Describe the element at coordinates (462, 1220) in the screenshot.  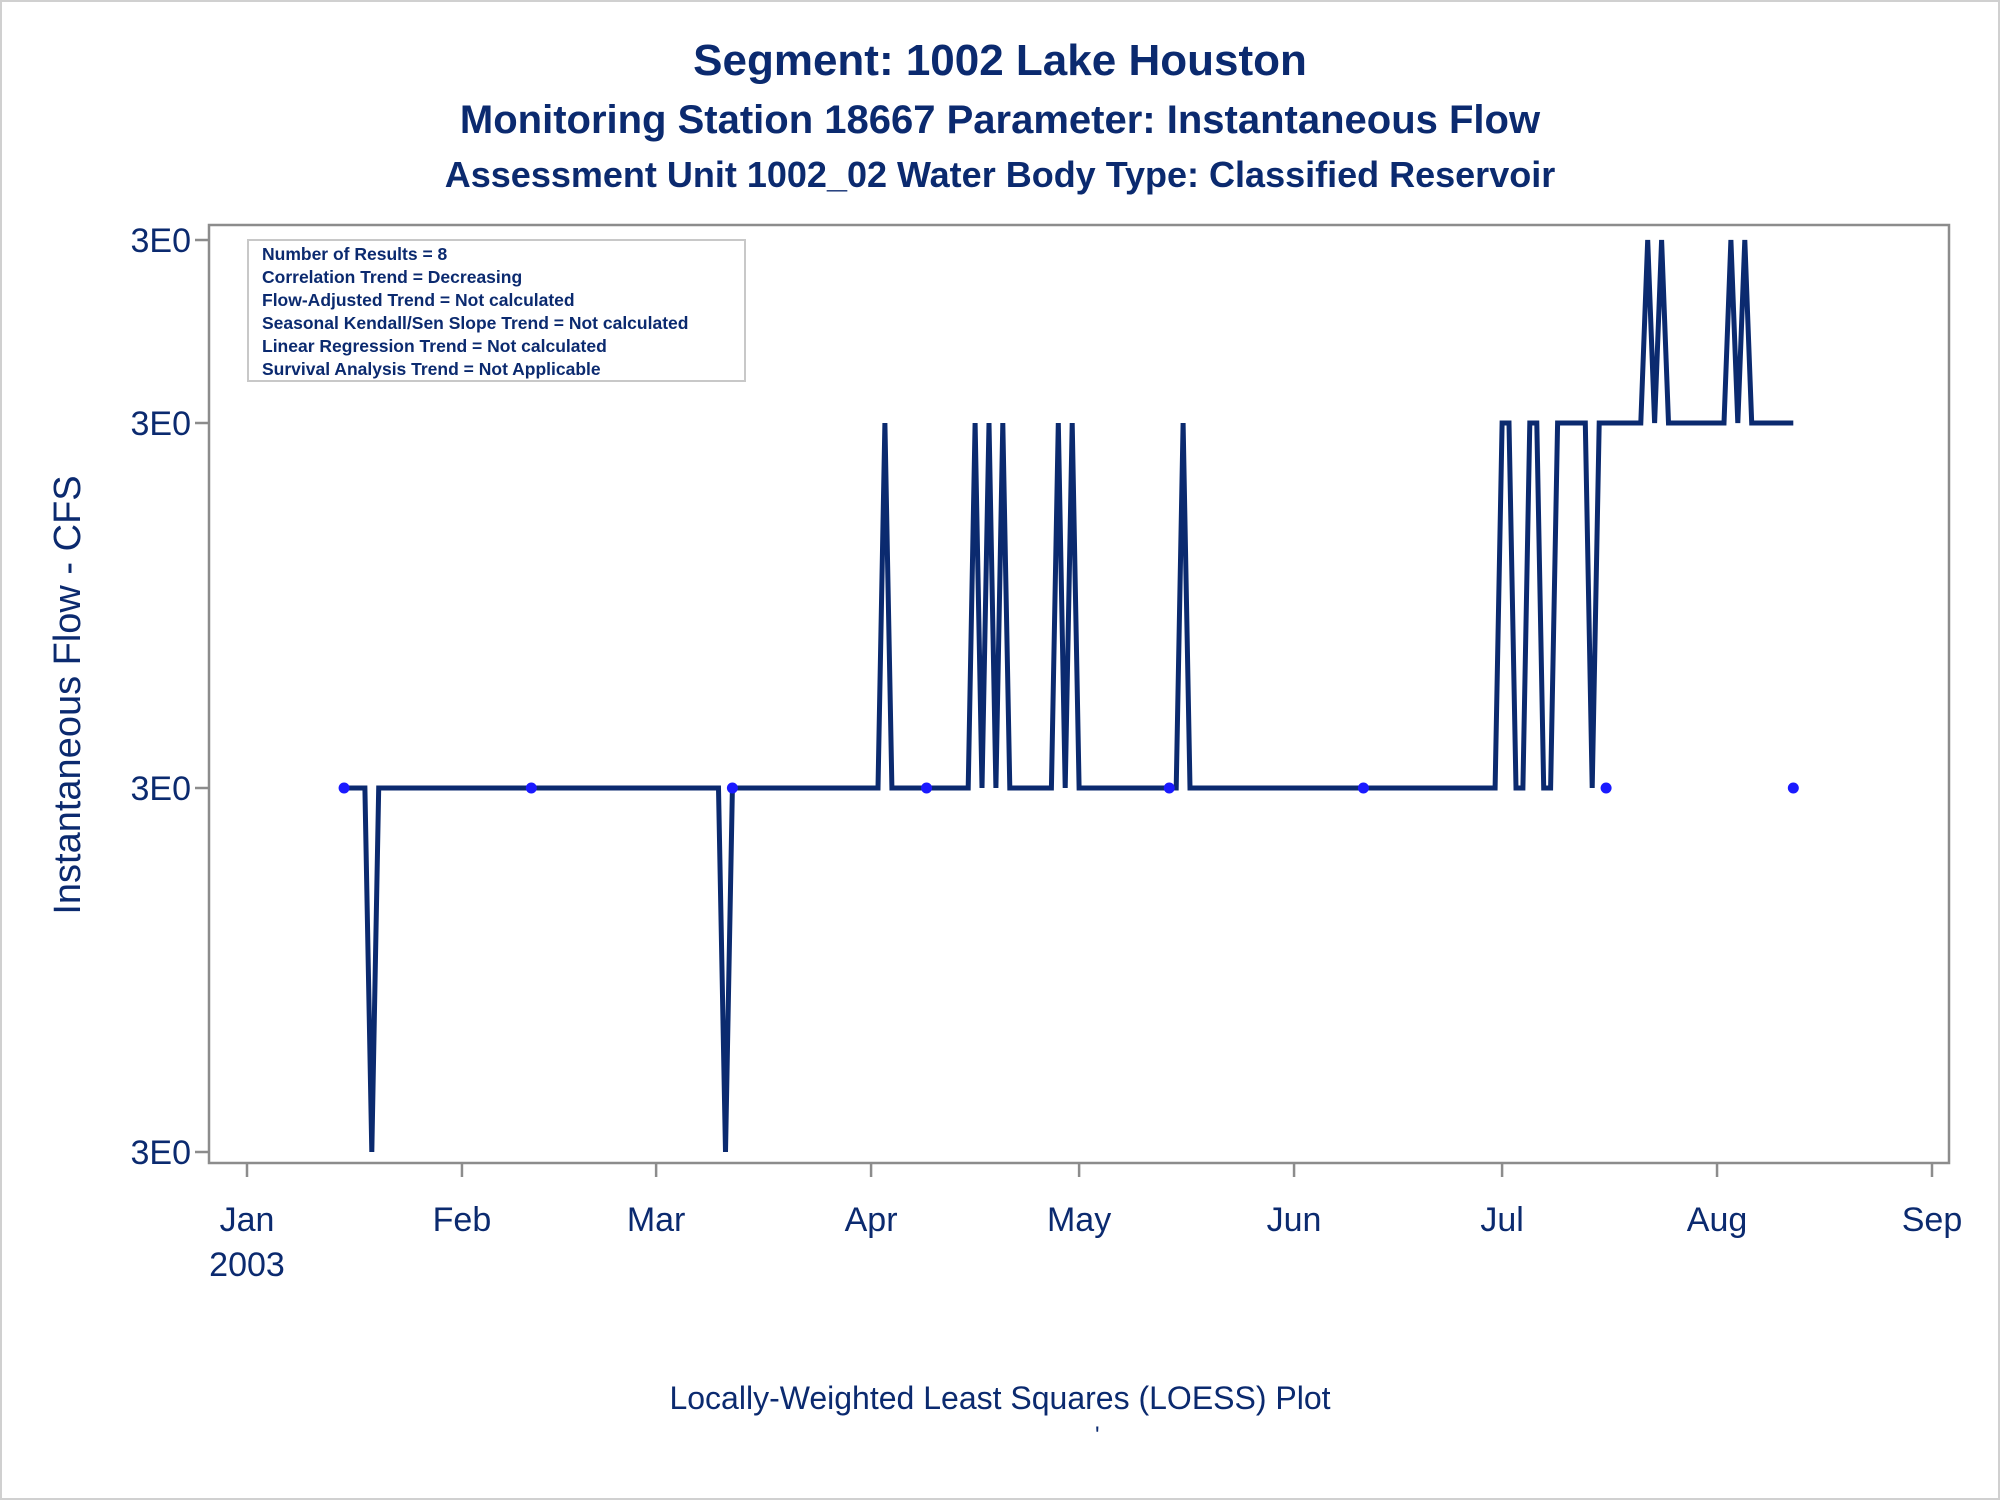
I see `x-tick-label-1: Feb` at that location.